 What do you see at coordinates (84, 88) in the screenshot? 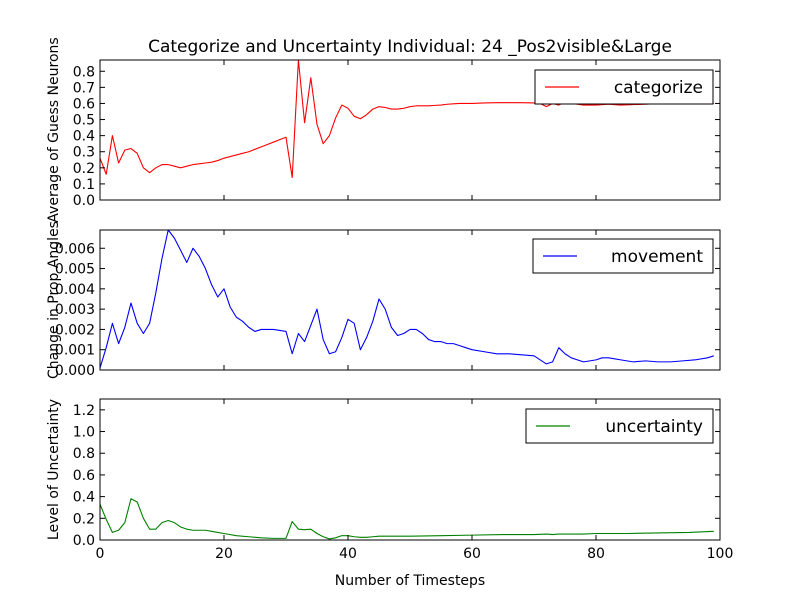
I see `y-tick-label: 0.7` at bounding box center [84, 88].